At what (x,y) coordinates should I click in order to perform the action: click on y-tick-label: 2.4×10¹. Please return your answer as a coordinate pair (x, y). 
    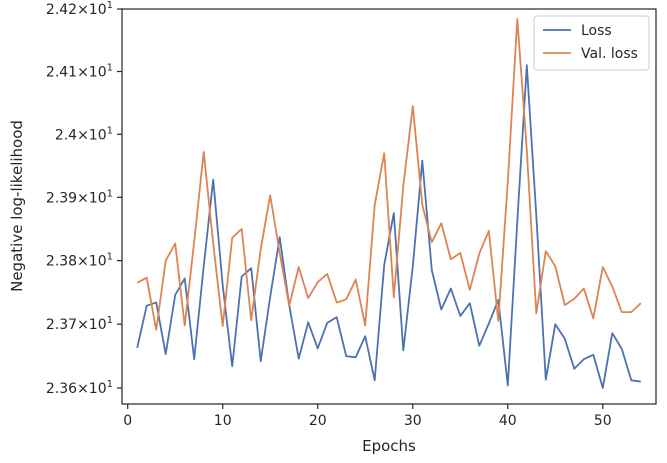
    Looking at the image, I should click on (84, 134).